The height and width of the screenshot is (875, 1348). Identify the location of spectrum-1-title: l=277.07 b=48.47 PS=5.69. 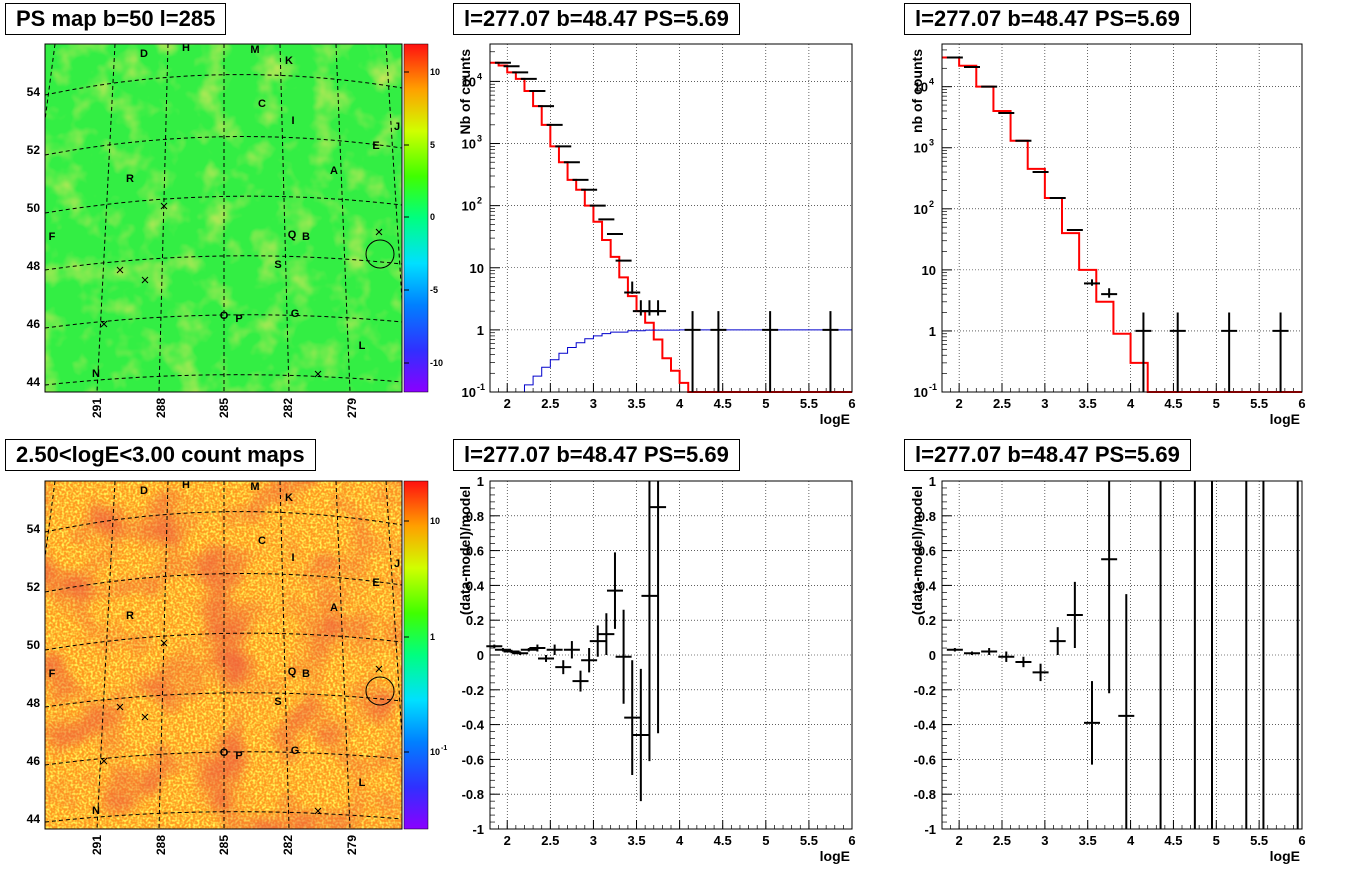
(596, 19).